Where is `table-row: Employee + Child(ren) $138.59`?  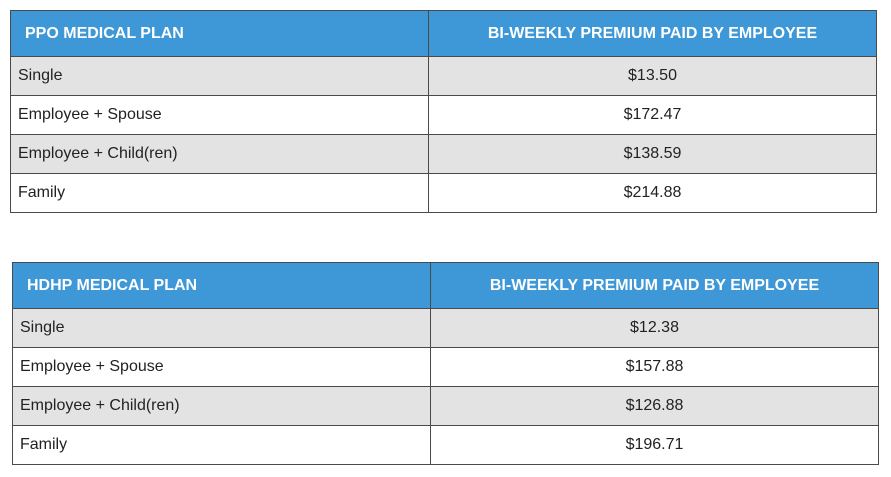 table-row: Employee + Child(ren) $138.59 is located at coordinates (443, 154).